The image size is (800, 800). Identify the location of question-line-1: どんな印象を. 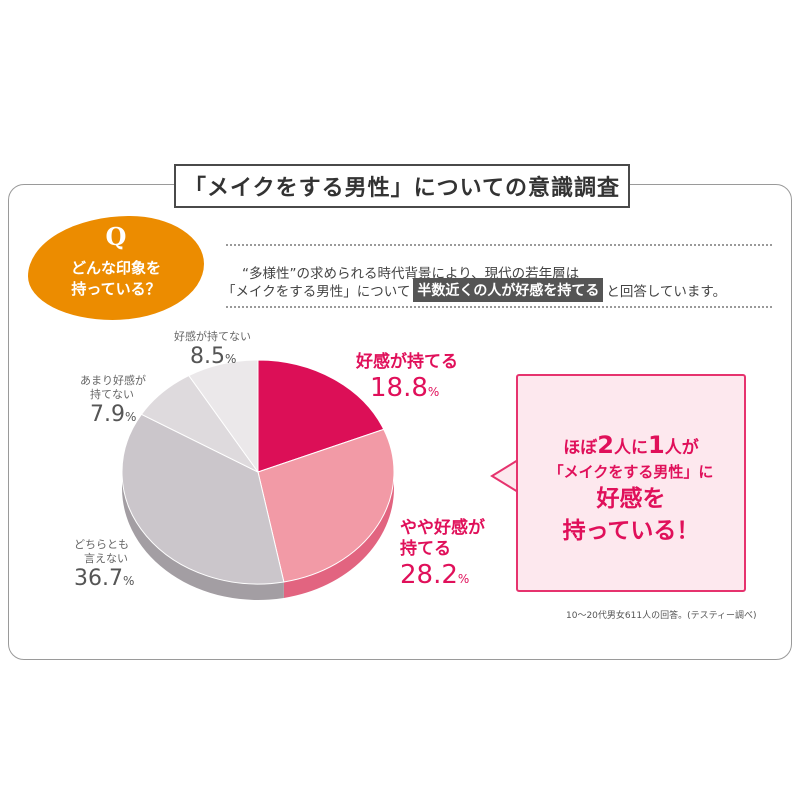
(115, 268).